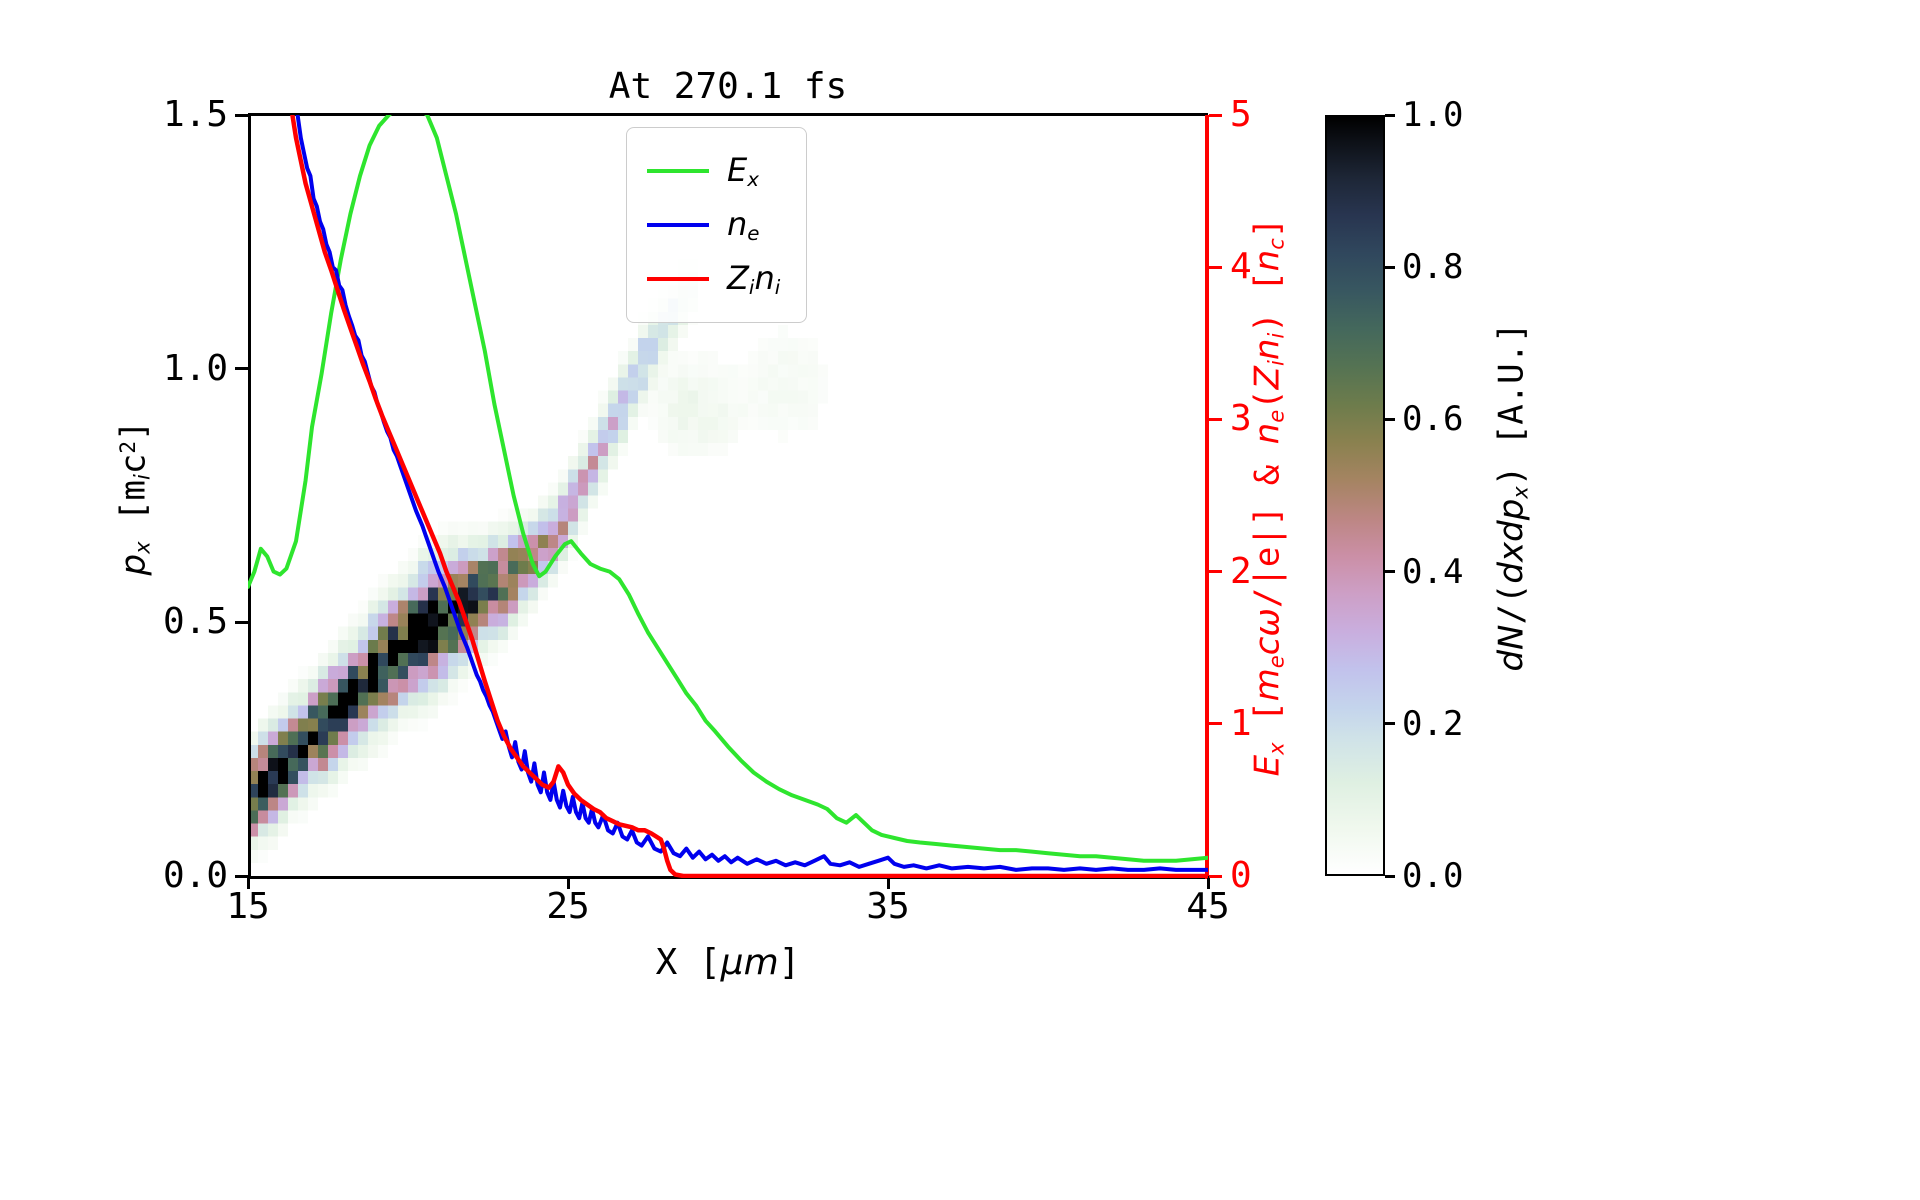 Image resolution: width=1920 pixels, height=1200 pixels. I want to click on label-segment: d, so click(1511, 660).